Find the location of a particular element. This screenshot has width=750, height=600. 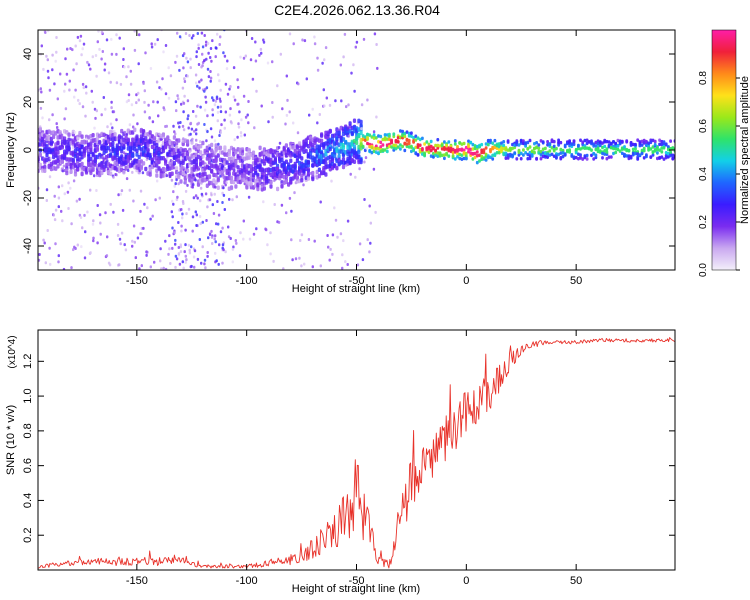

y-tick-label: -20 is located at coordinates (28, 198).